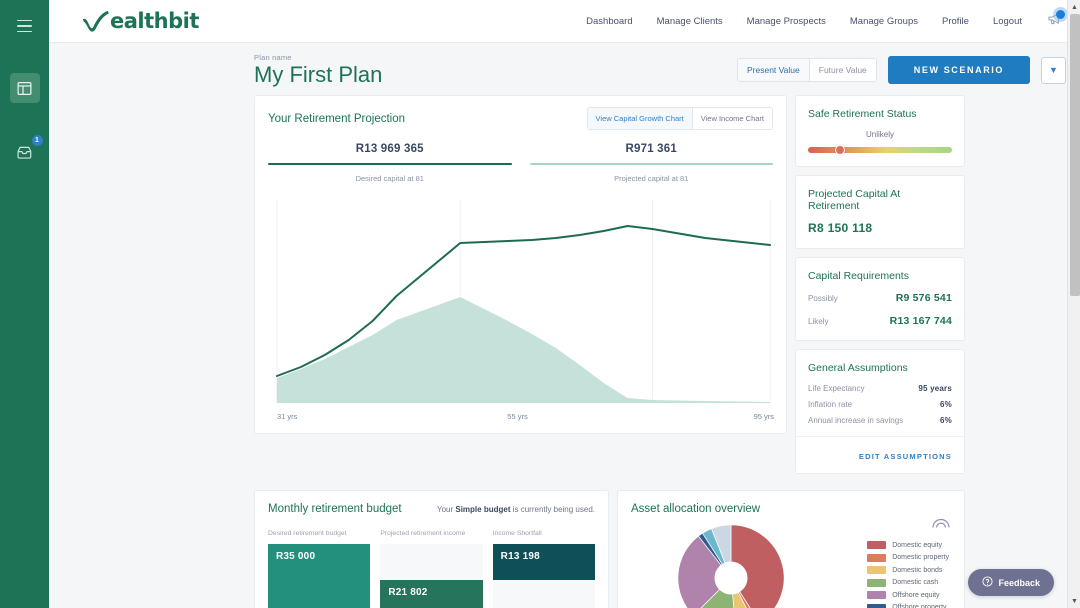 The image size is (1080, 608). Describe the element at coordinates (651, 179) in the screenshot. I see `kpi-projected-caption: Projected capital at 81` at that location.